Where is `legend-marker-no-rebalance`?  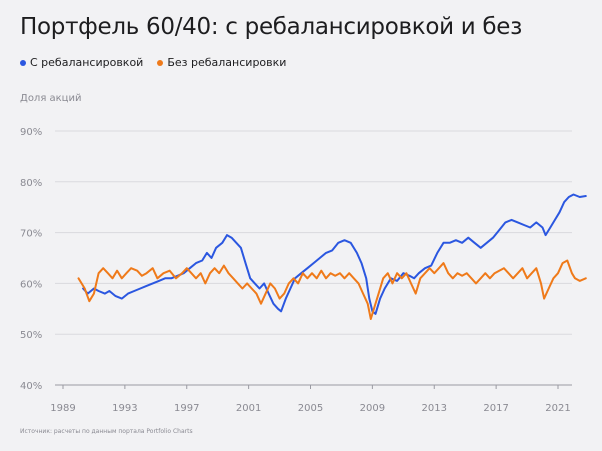
legend-marker-no-rebalance is located at coordinates (160, 62).